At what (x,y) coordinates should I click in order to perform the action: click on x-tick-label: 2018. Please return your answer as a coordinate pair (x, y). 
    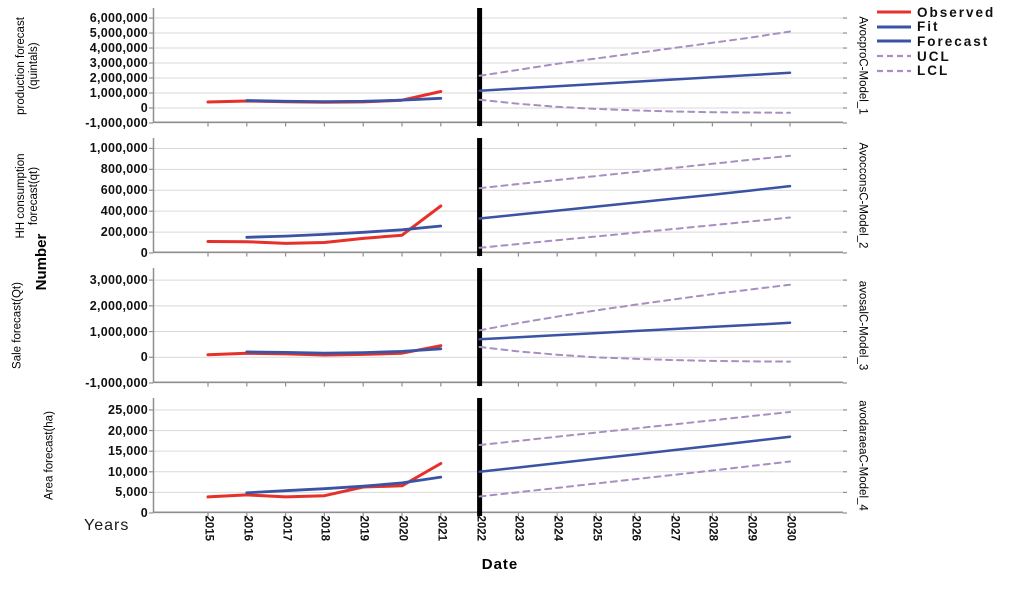
    Looking at the image, I should click on (324, 528).